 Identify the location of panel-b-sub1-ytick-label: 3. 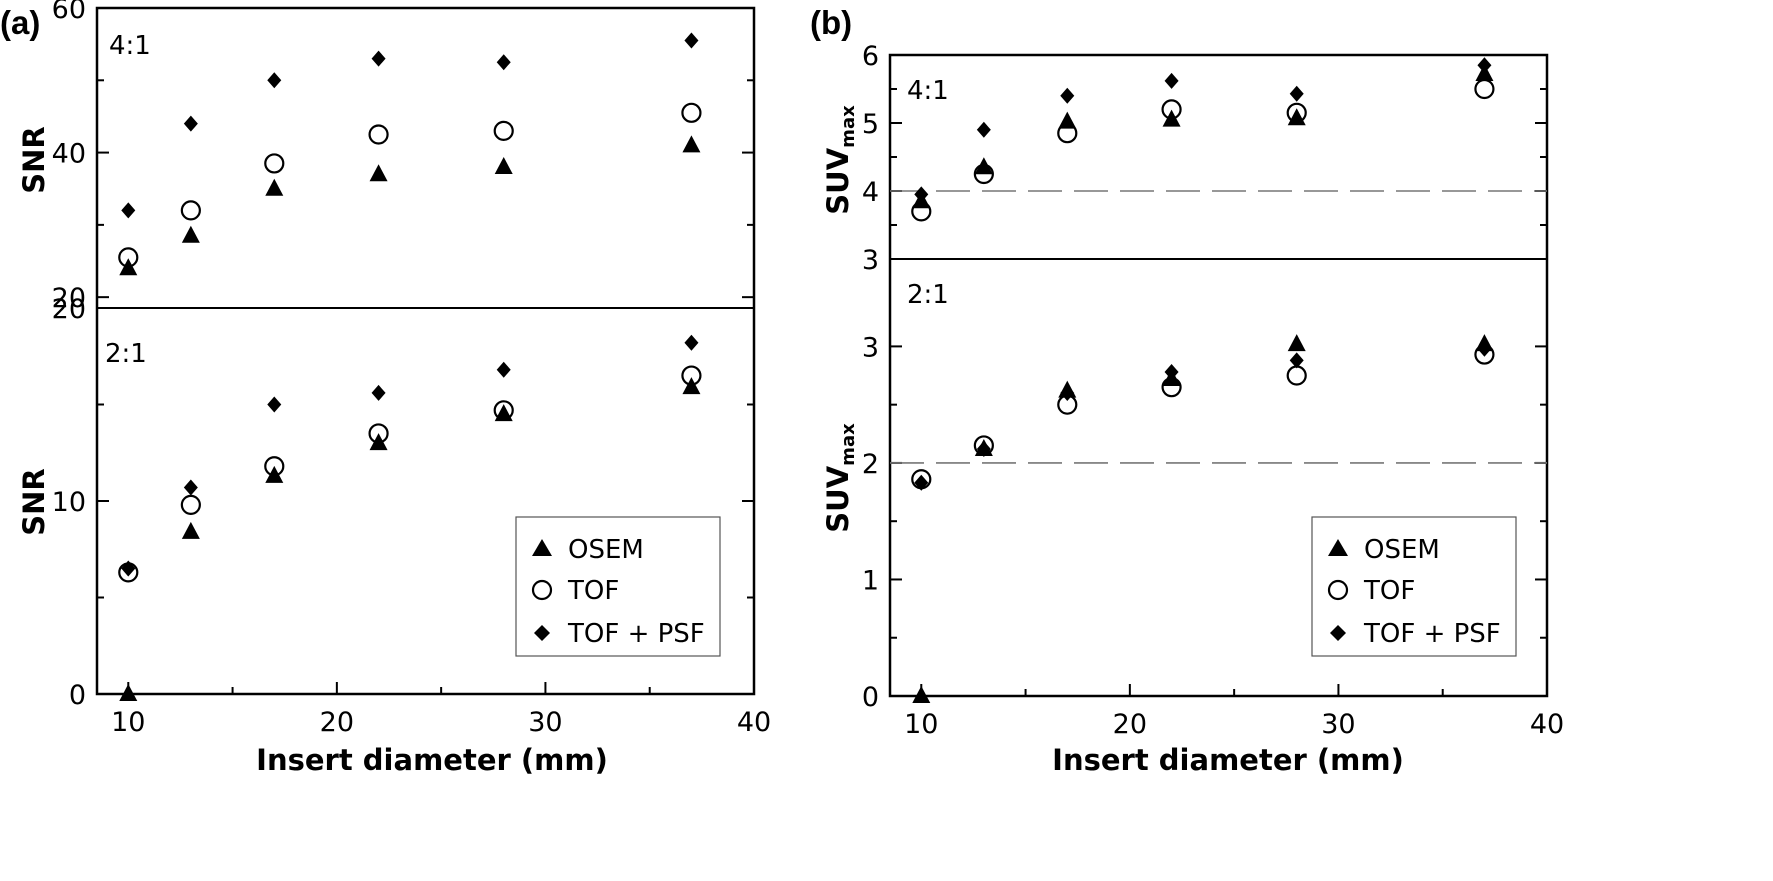
(870, 347).